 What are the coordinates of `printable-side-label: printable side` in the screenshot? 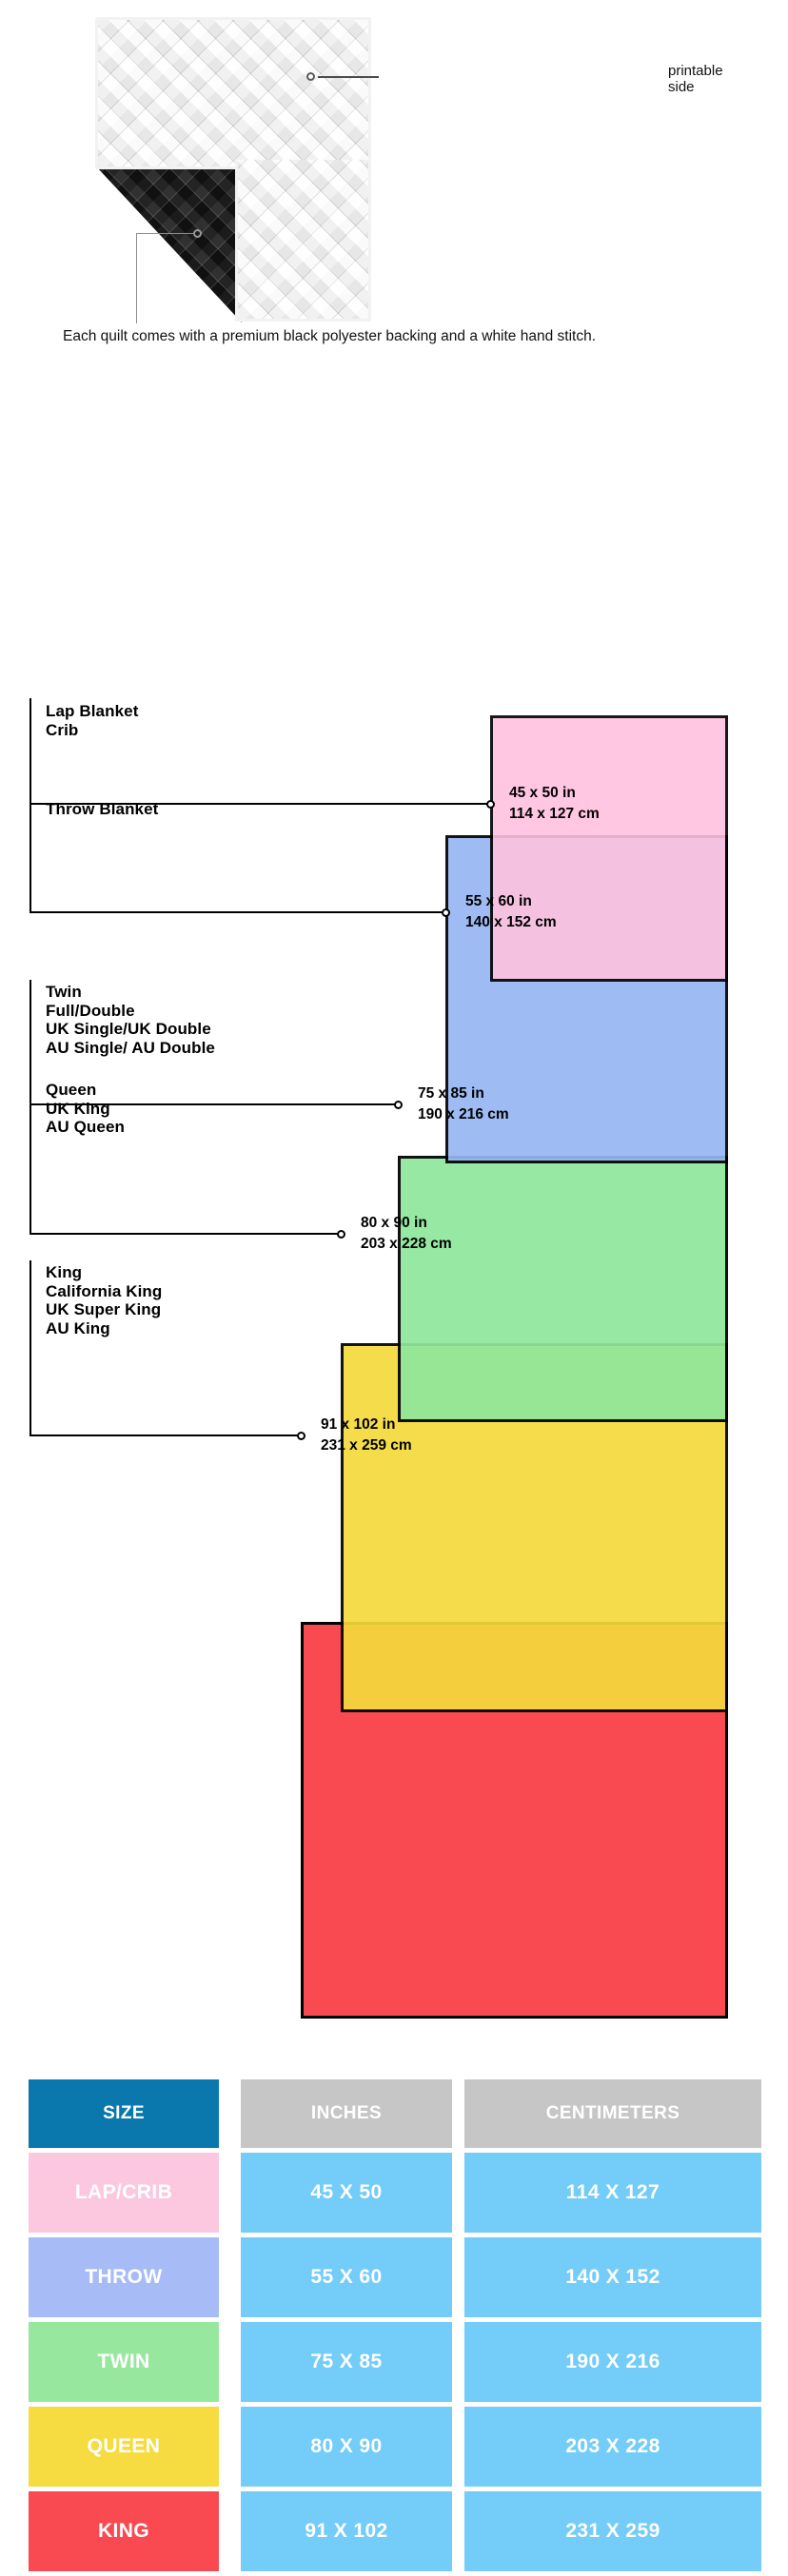 It's located at (695, 79).